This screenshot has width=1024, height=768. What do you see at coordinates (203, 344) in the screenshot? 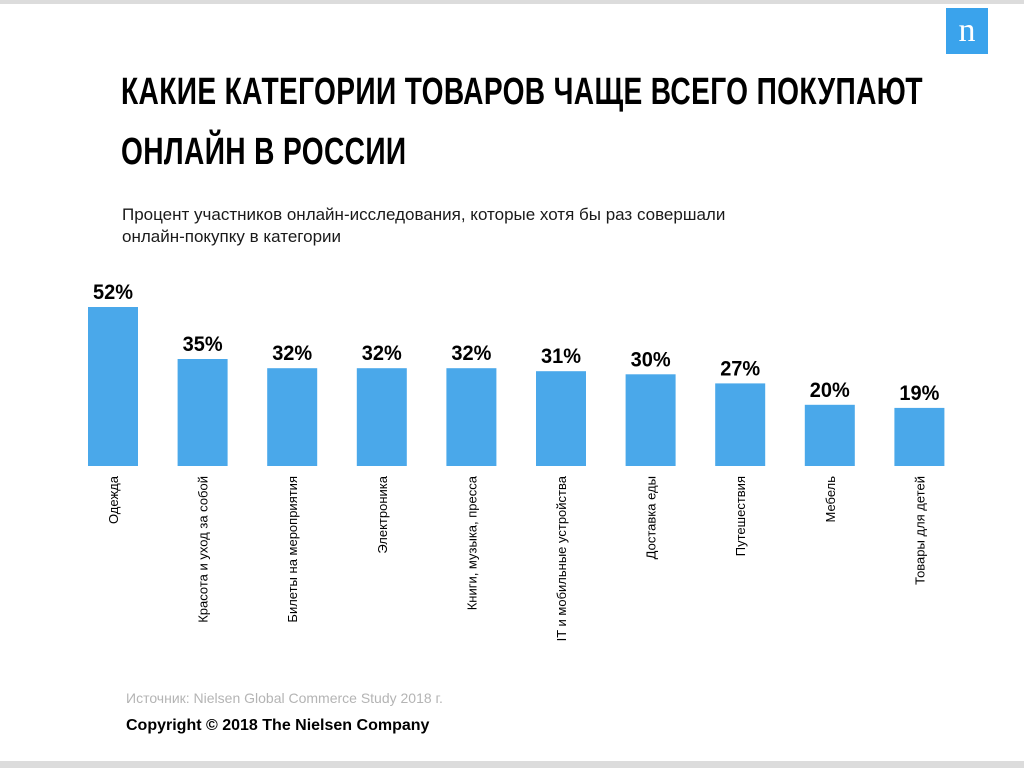
I see `bar-value-label: 35%` at bounding box center [203, 344].